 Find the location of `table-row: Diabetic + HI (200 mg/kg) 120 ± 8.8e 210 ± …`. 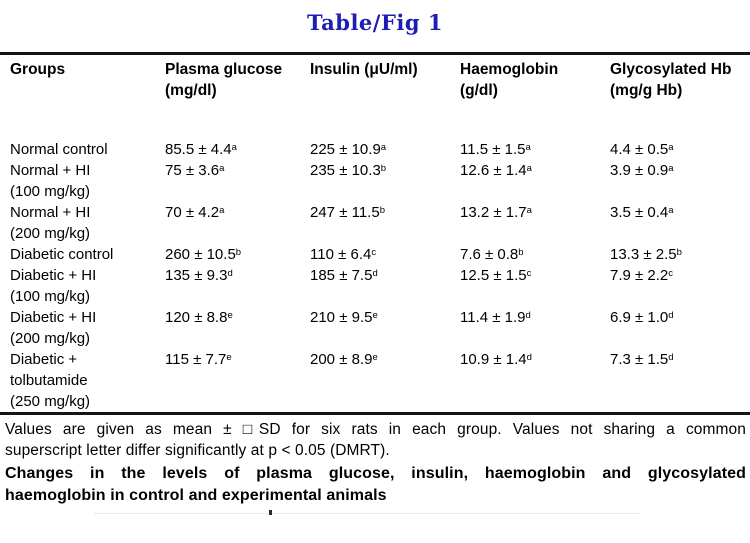

table-row: Diabetic + HI (200 mg/kg) 120 ± 8.8e 210 ± … is located at coordinates (375, 328).